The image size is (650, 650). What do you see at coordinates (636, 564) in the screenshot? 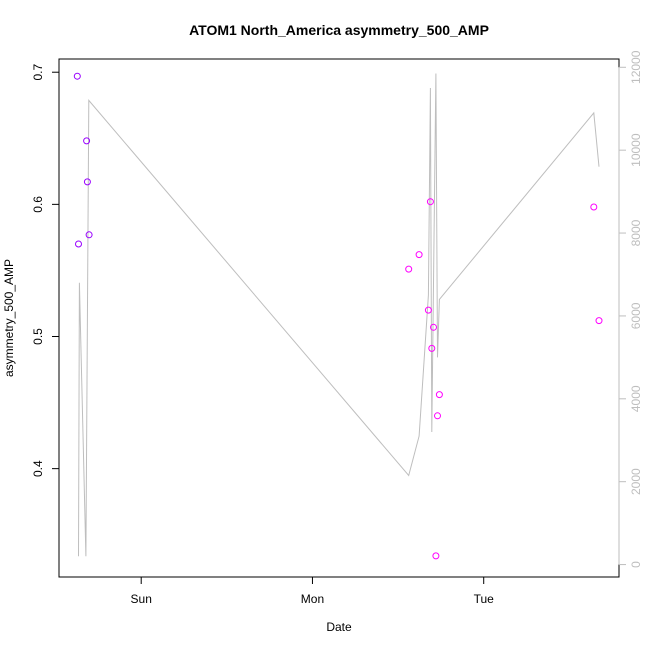
I see `y2-tick-label: 0` at bounding box center [636, 564].